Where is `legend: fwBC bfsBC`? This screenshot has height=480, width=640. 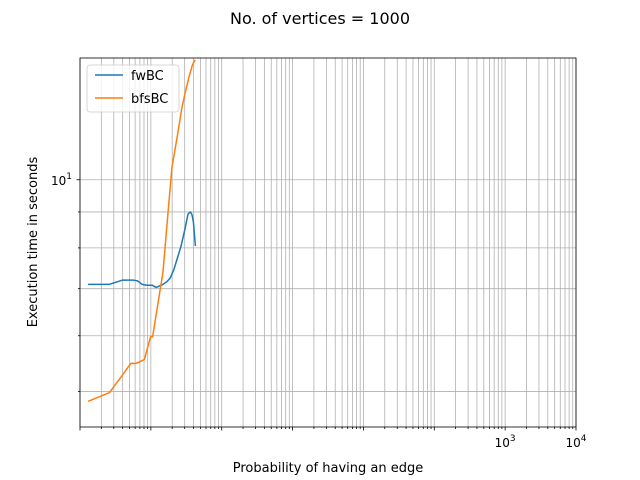 legend: fwBC bfsBC is located at coordinates (133, 88).